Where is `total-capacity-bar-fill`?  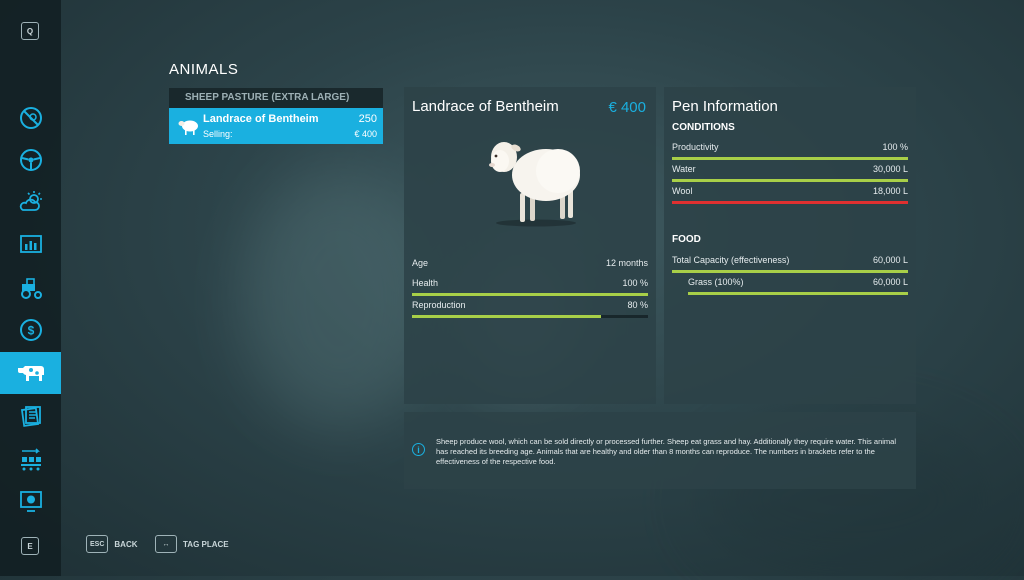 total-capacity-bar-fill is located at coordinates (790, 271).